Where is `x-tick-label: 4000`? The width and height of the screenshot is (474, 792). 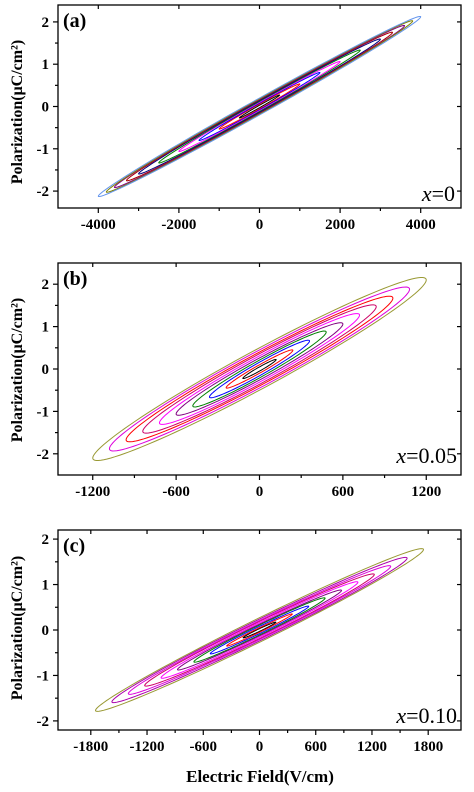 x-tick-label: 4000 is located at coordinates (421, 225).